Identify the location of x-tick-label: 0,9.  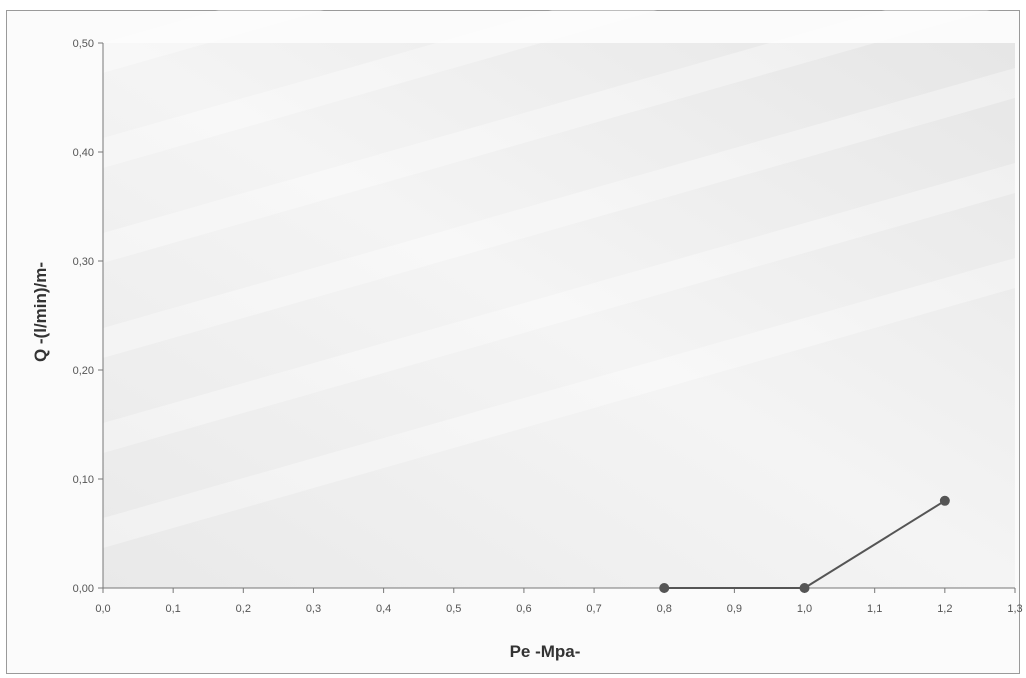
(734, 609).